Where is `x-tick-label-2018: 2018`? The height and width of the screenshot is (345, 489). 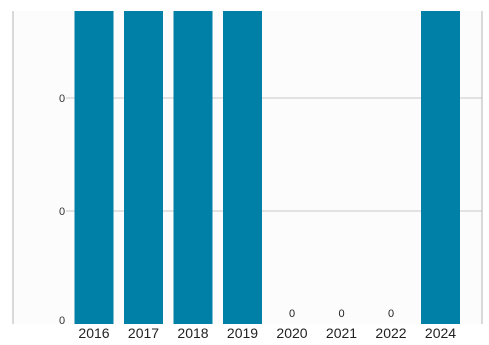 x-tick-label-2018: 2018 is located at coordinates (192, 333).